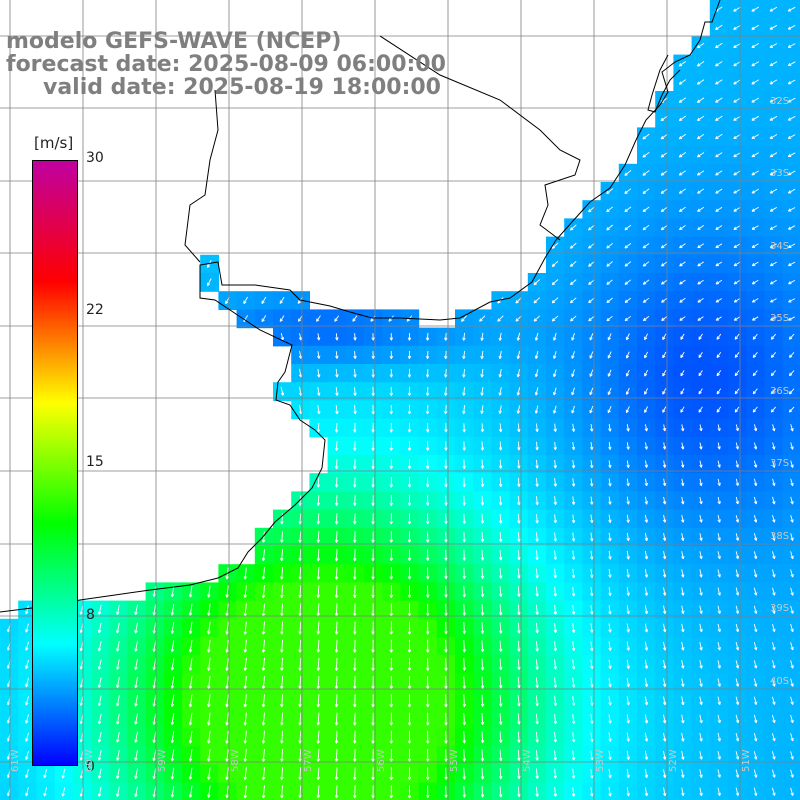  Describe the element at coordinates (54, 143) in the screenshot. I see `colorbar-unit: [m/s]` at that location.